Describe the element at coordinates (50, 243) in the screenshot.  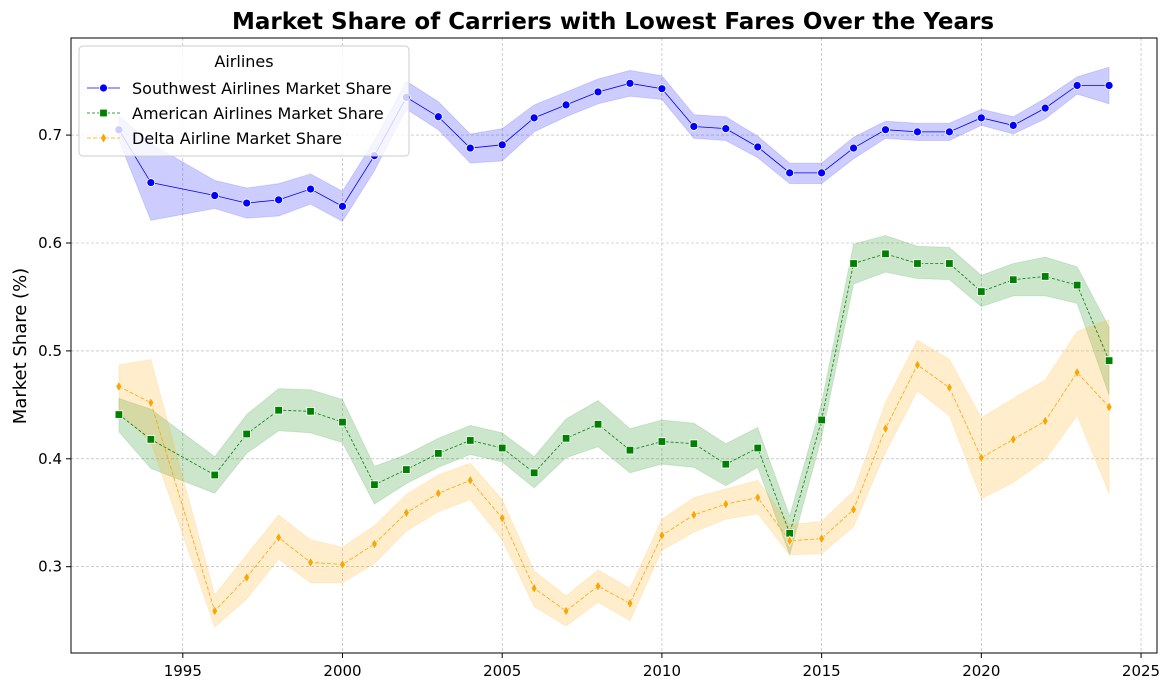
I see `y-tick-label: 0.6` at that location.